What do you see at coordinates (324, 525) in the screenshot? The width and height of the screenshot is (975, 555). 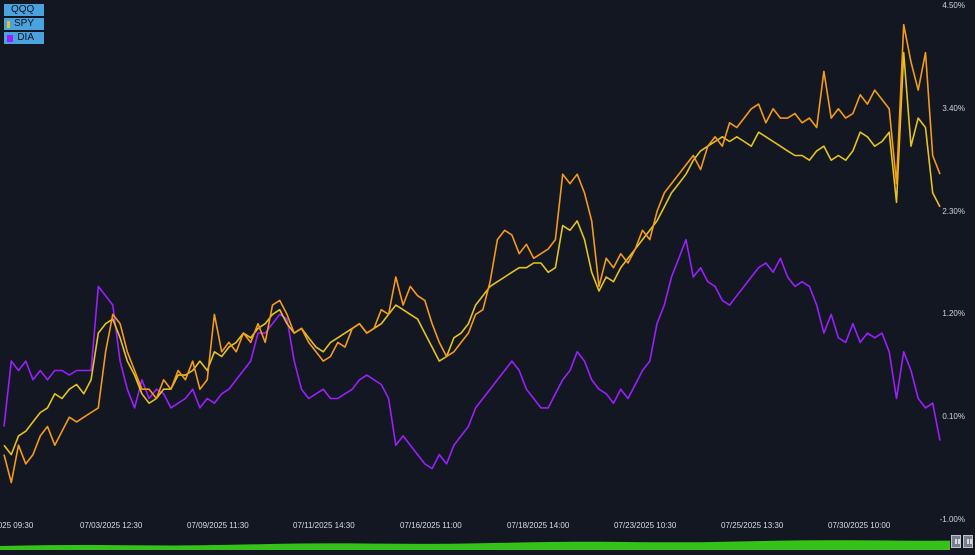 I see `x-tick-label: 07/11/2025 14:30` at bounding box center [324, 525].